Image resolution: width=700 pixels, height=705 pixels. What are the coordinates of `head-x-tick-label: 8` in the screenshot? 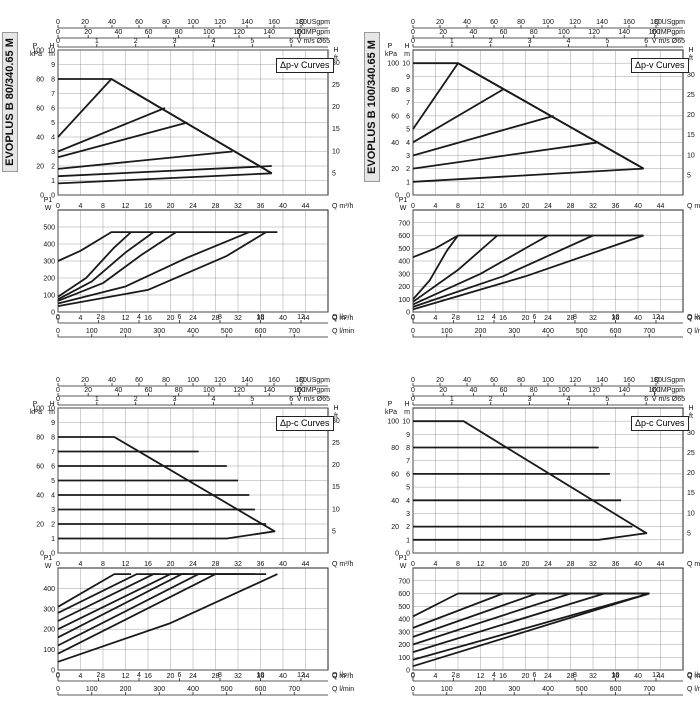 It's located at (103, 206).